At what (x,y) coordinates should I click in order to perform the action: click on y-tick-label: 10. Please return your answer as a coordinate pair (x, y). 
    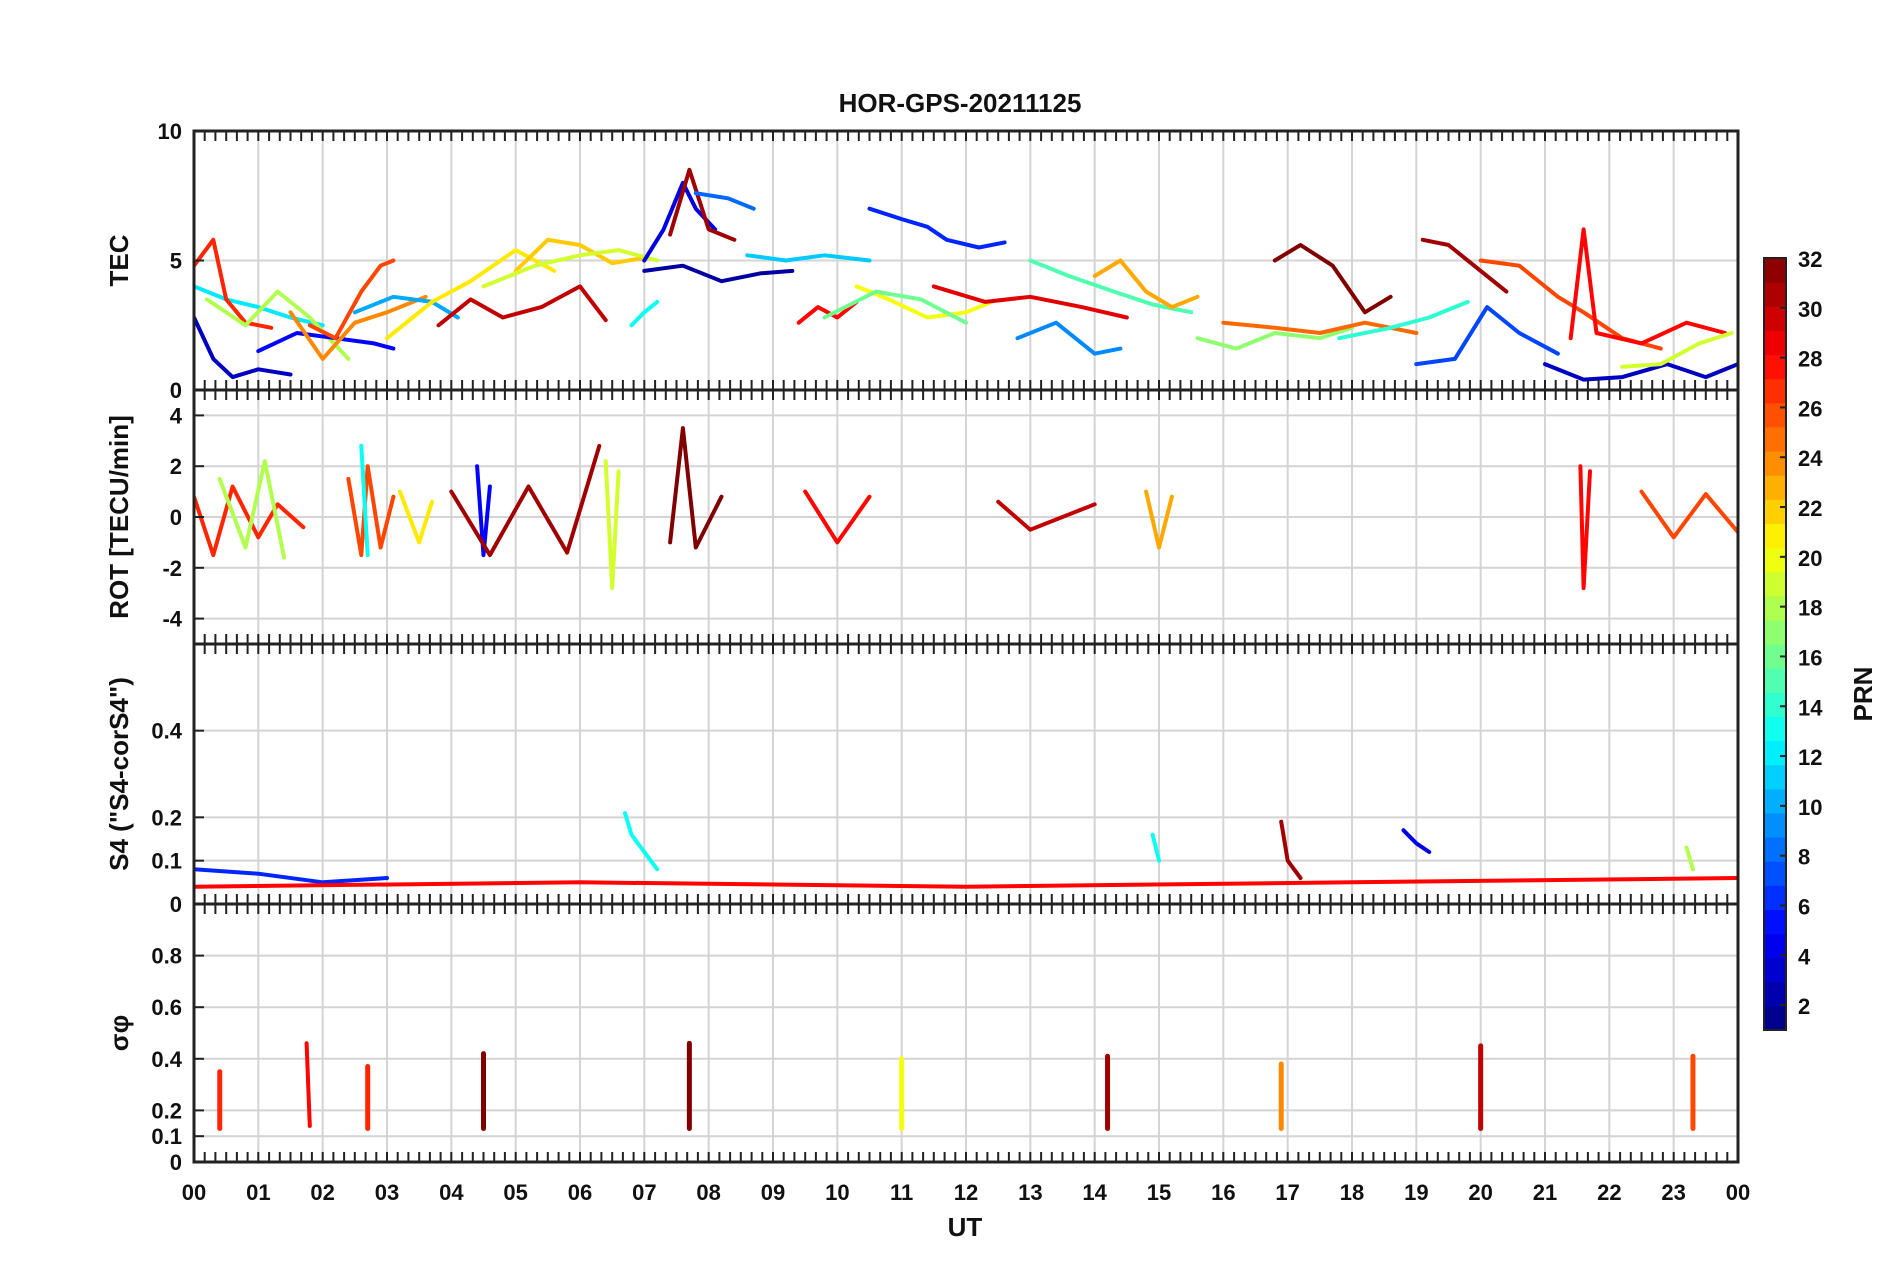
    Looking at the image, I should click on (170, 131).